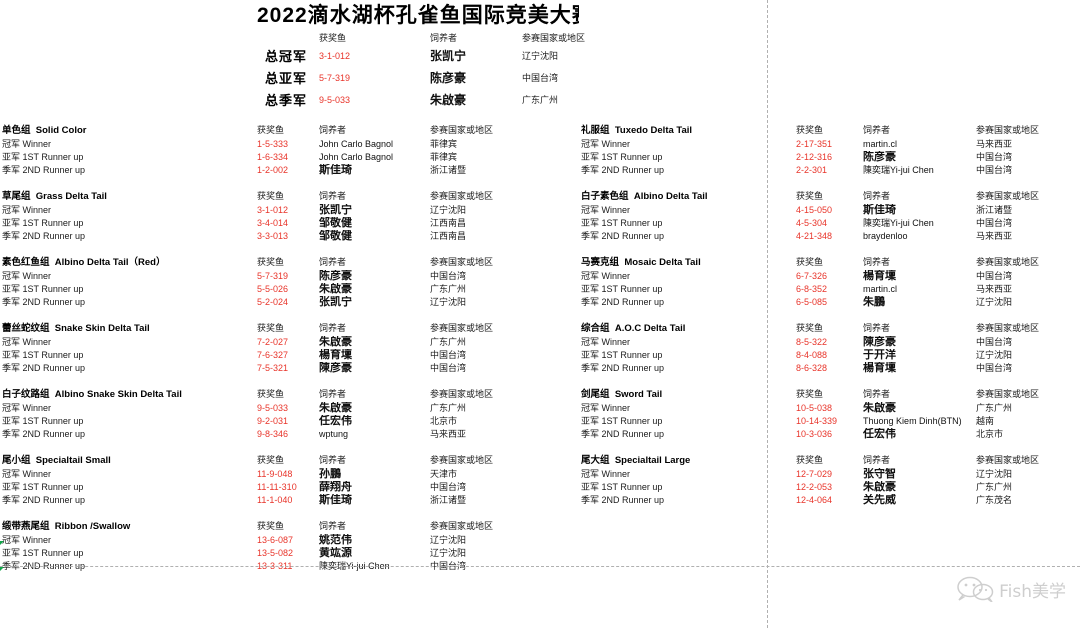 The image size is (1080, 628). What do you see at coordinates (273, 157) in the screenshot?
I see `fish-id: 1-6-334` at bounding box center [273, 157].